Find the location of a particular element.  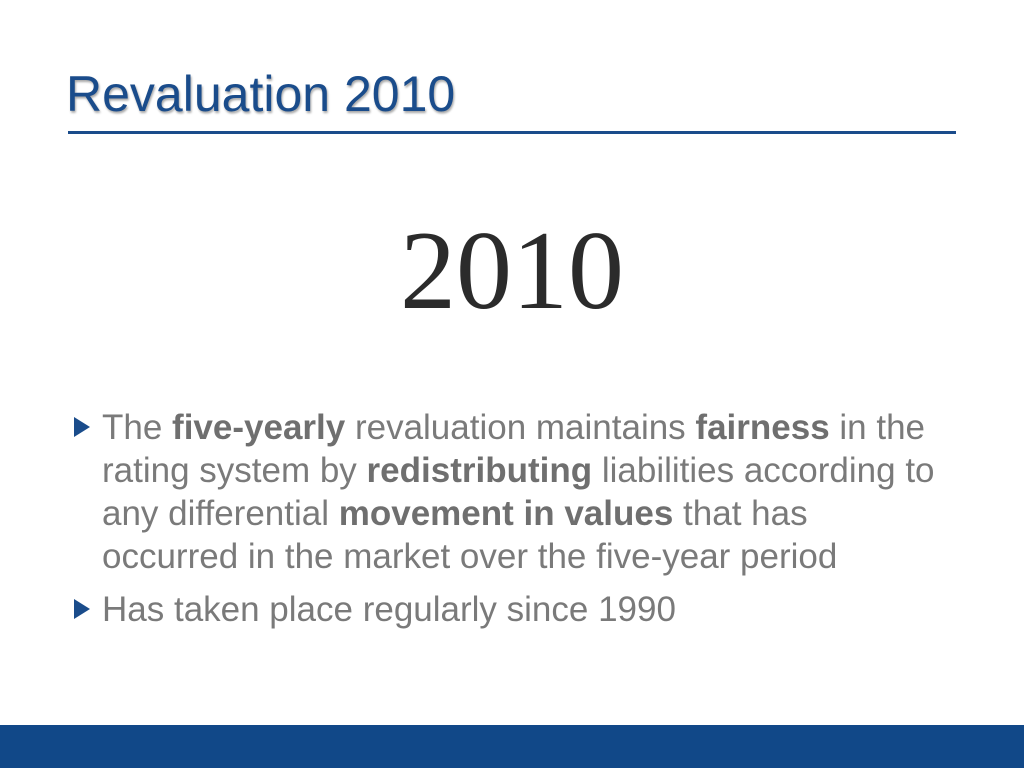

slide-title: Revaluation 2010 is located at coordinates (261, 94).